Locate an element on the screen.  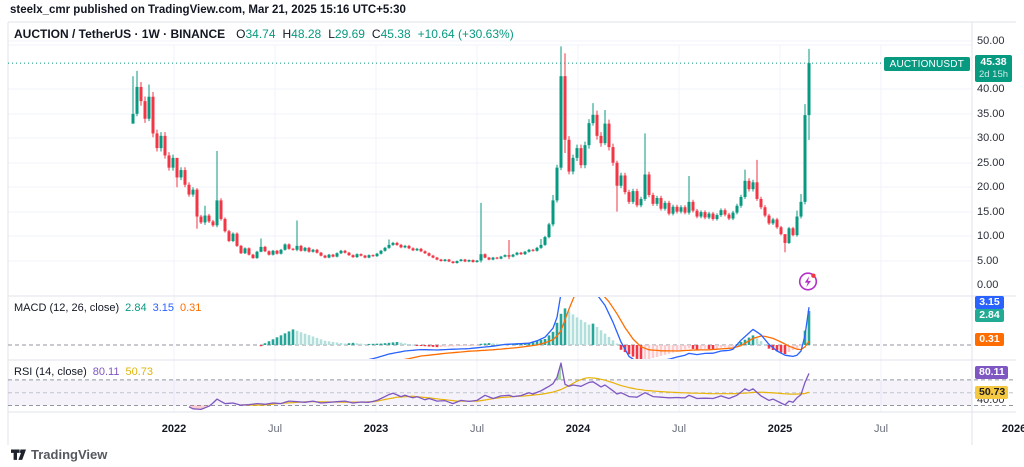
time-axis-label: 2026 is located at coordinates (1012, 429).